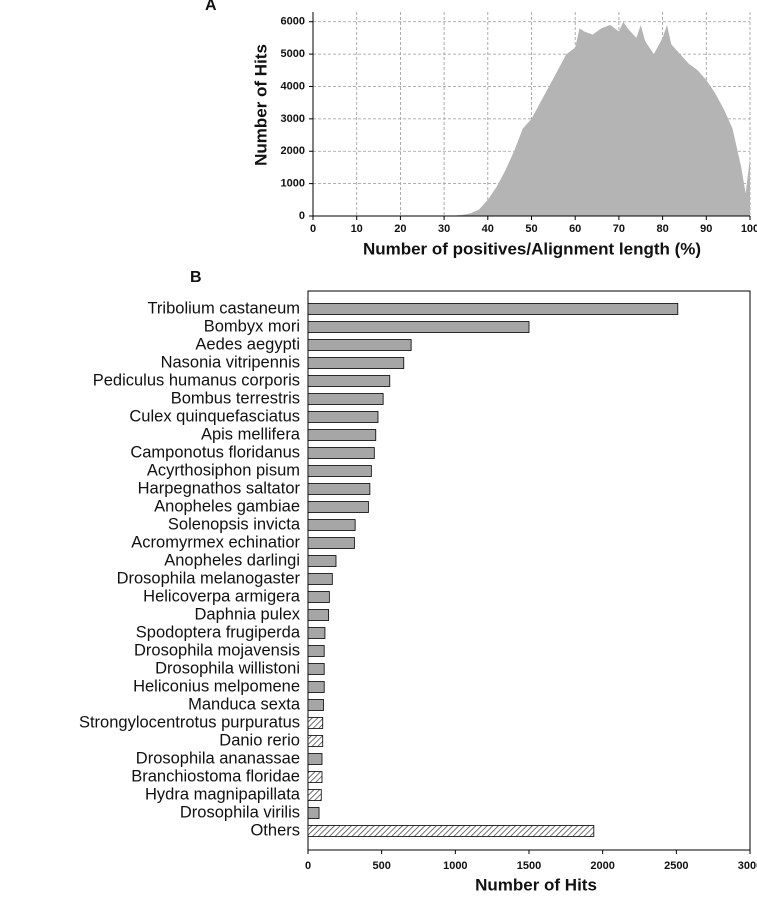  I want to click on x-tick-label: 3000, so click(747, 866).